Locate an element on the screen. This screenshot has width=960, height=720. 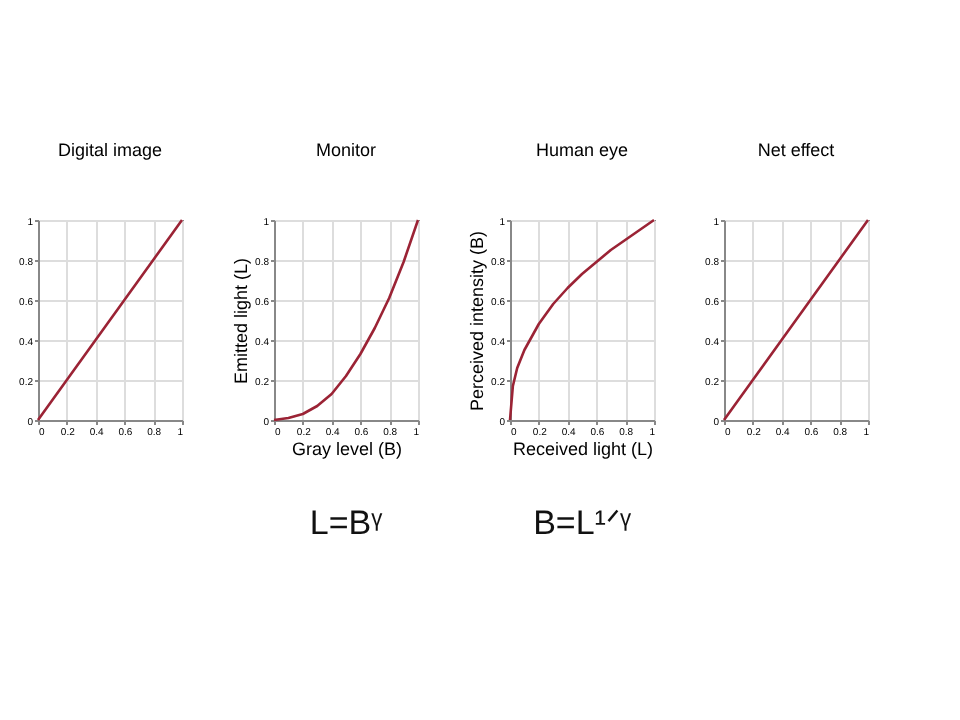
chart-title: Monitor is located at coordinates (346, 150).